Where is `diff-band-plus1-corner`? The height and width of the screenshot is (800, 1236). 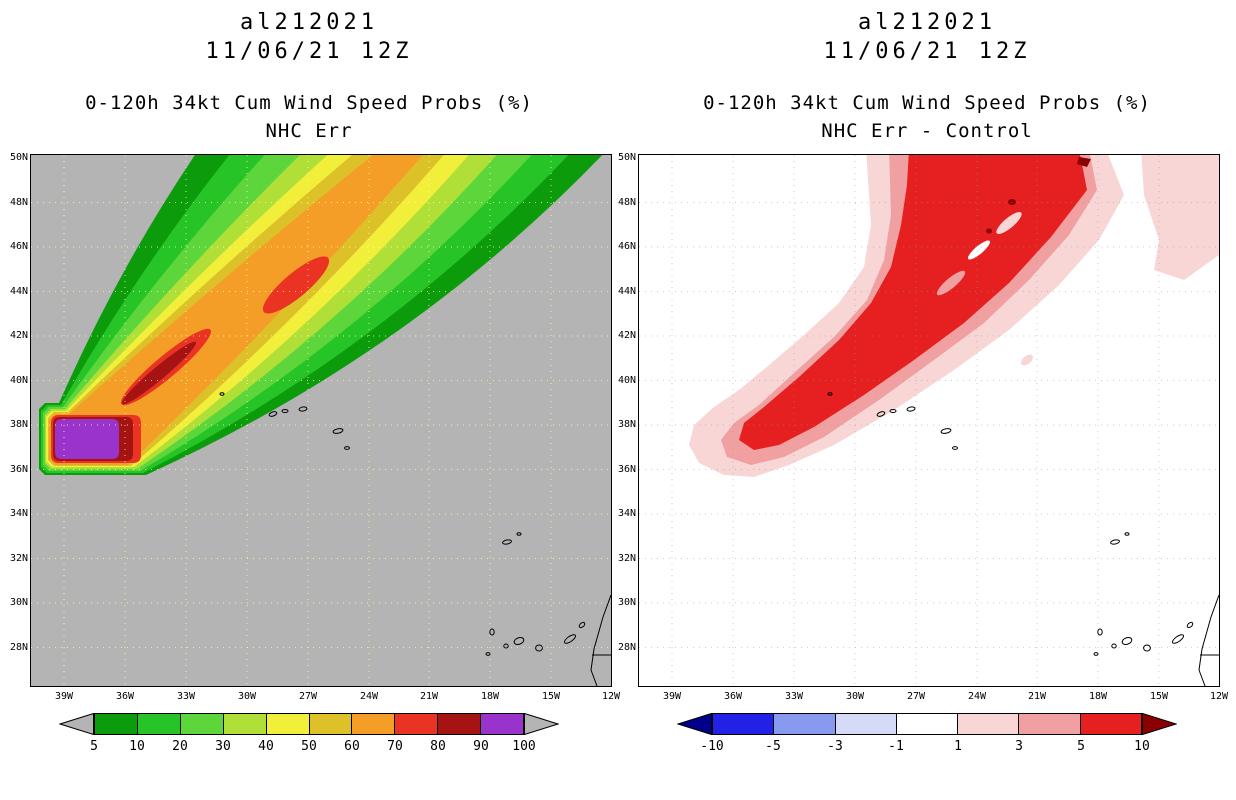
diff-band-plus1-corner is located at coordinates (1180, 217).